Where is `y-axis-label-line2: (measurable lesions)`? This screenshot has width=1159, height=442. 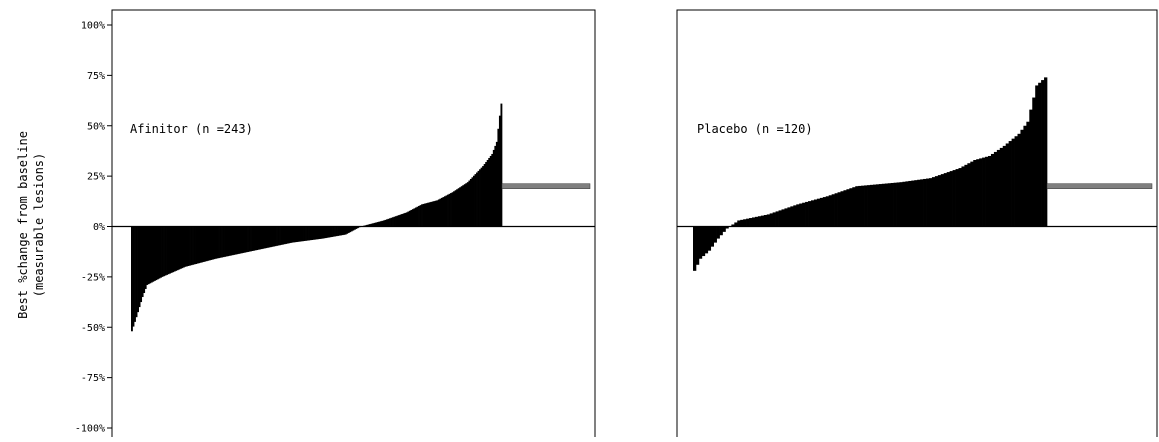
y-axis-label-line2: (measurable lesions) is located at coordinates (39, 225).